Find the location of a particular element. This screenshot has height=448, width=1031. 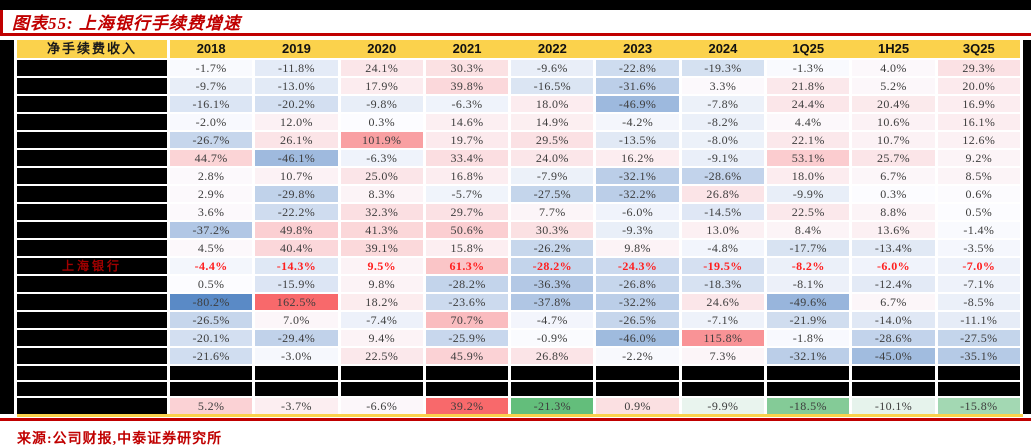

table-cell: 0.3% is located at coordinates (381, 122).